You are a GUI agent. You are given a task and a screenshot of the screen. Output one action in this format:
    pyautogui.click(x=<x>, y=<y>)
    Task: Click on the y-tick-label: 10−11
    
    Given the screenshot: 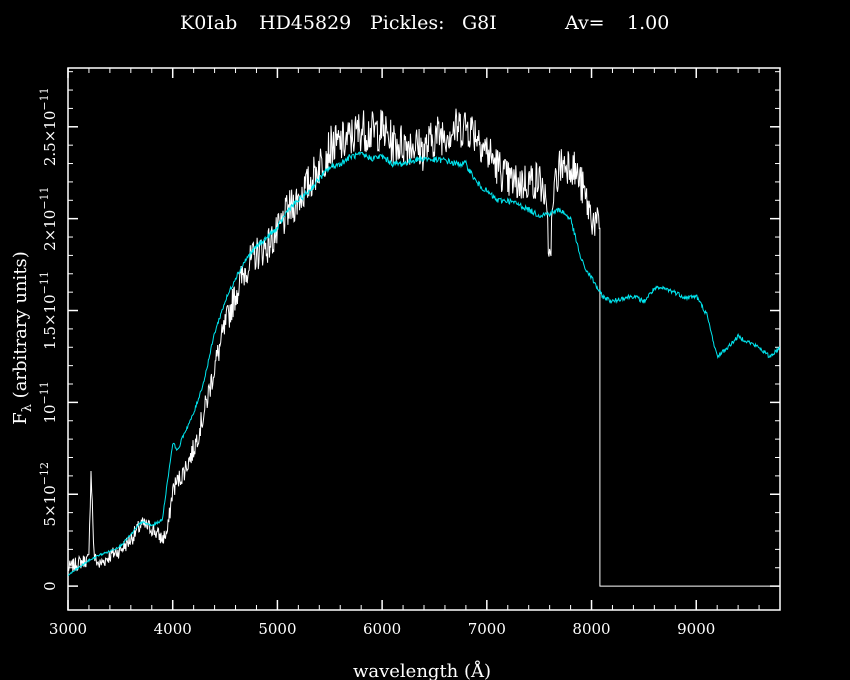 What is the action you would take?
    pyautogui.click(x=48, y=402)
    